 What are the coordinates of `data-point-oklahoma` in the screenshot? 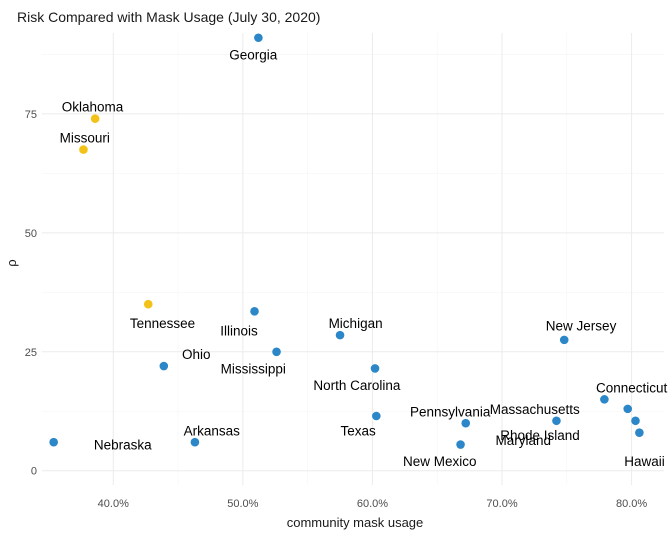 It's located at (95, 118).